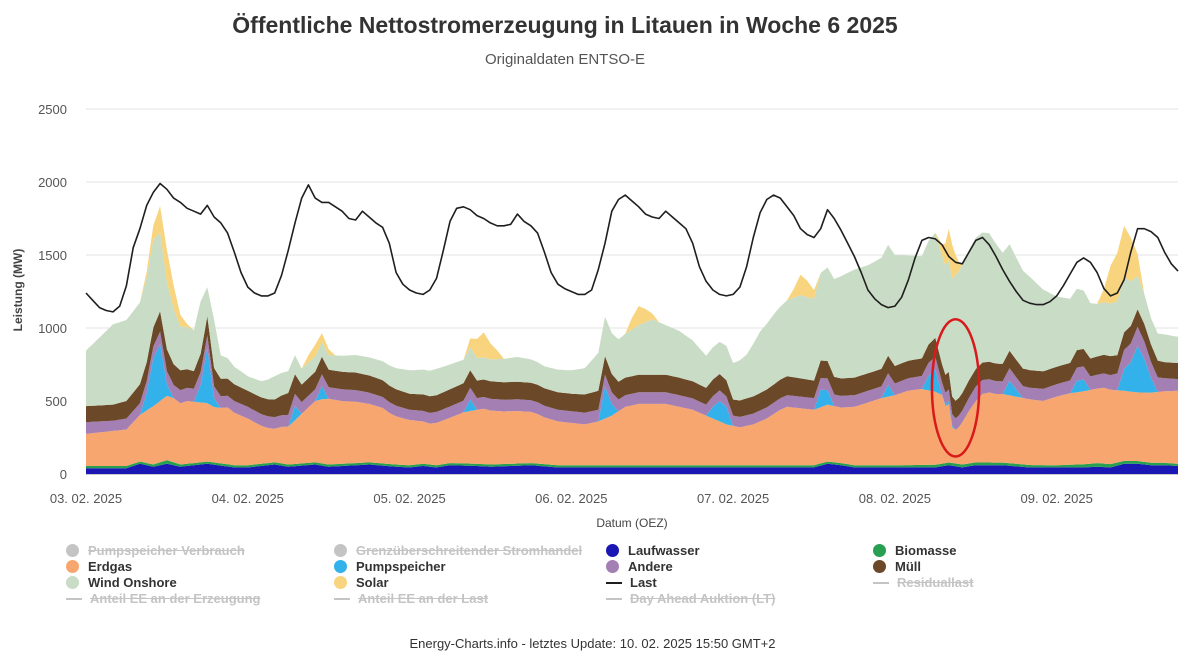  Describe the element at coordinates (895, 498) in the screenshot. I see `x-tick-label: 08. 02. 2025` at that location.